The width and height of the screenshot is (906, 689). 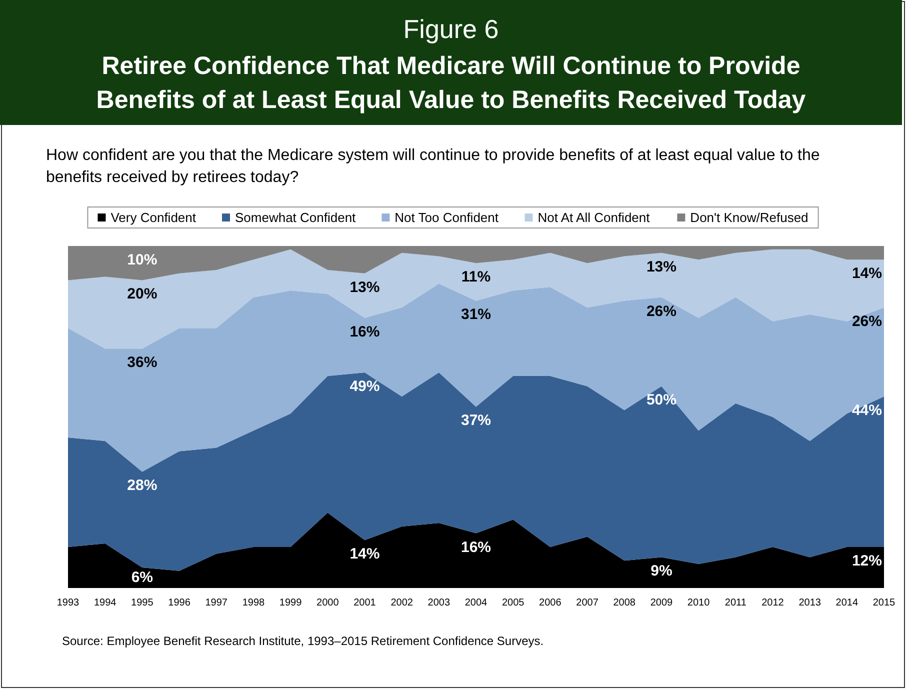 I want to click on legend-label: Not At All Confident, so click(x=594, y=217).